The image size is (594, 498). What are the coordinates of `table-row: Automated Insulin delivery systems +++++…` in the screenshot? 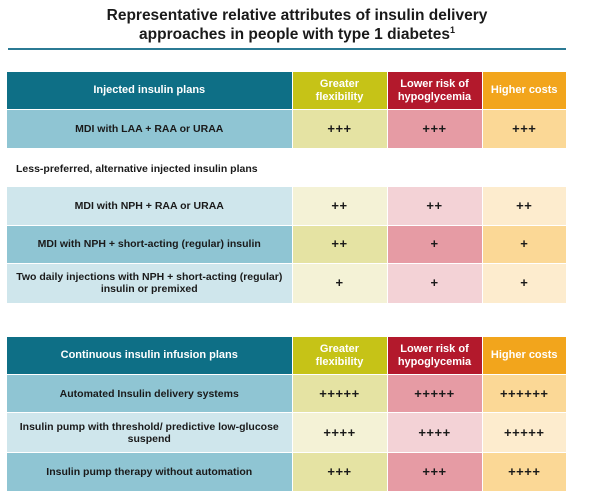 It's located at (286, 393).